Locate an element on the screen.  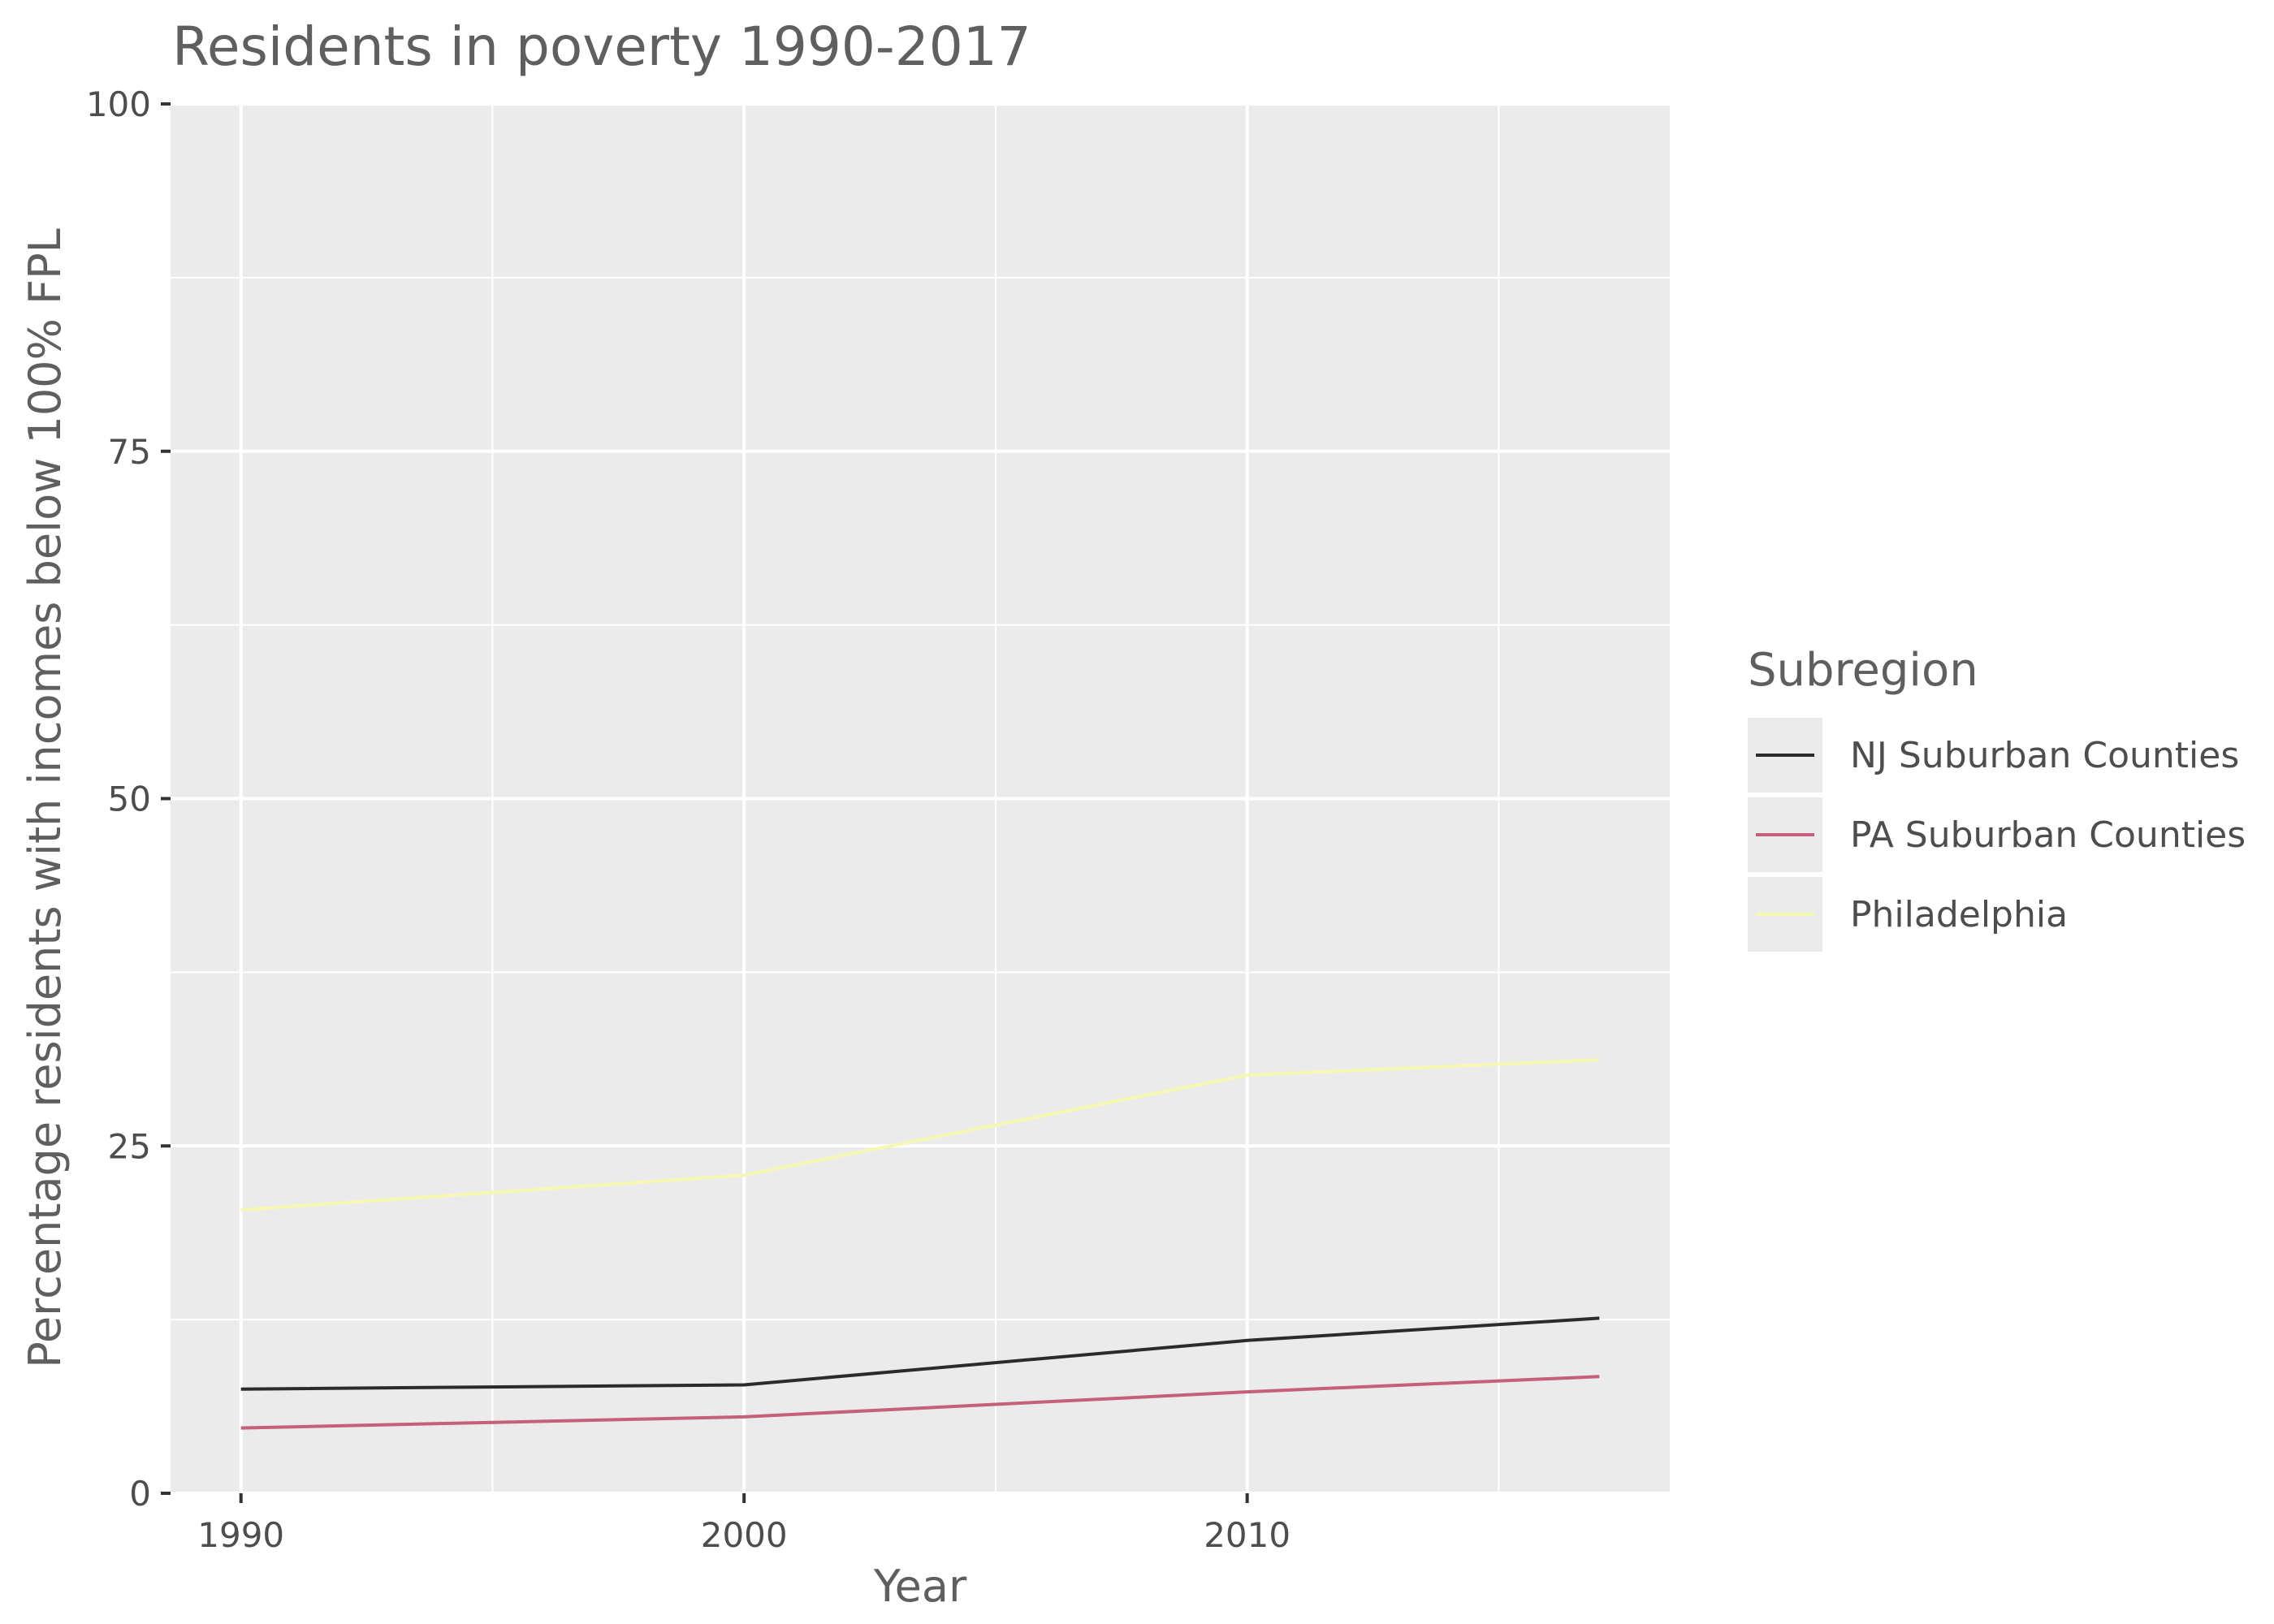
x-tick-label: 2000 is located at coordinates (745, 1535).